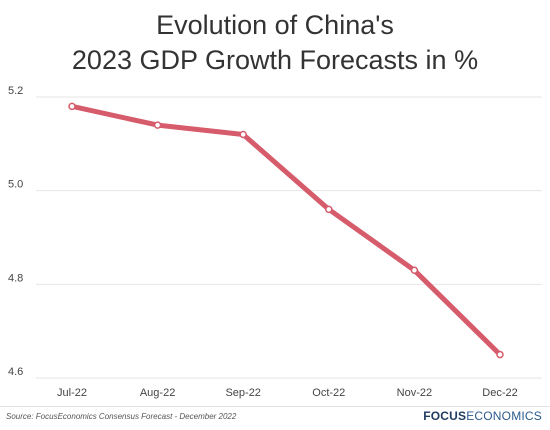  Describe the element at coordinates (15, 231) in the screenshot. I see `y-axis-ticks: 4.6 4.8 5.0 5.2` at that location.